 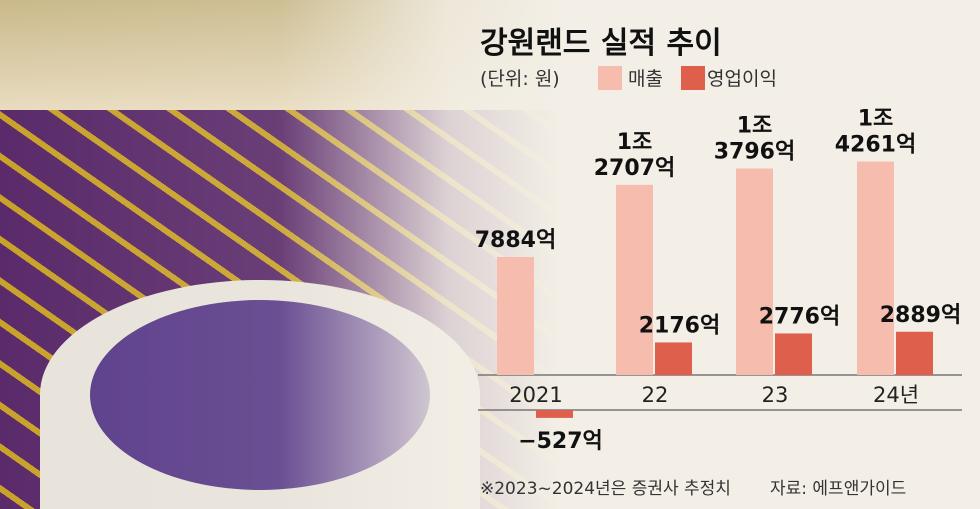 What do you see at coordinates (515, 240) in the screenshot?
I see `data-label: 7884억` at bounding box center [515, 240].